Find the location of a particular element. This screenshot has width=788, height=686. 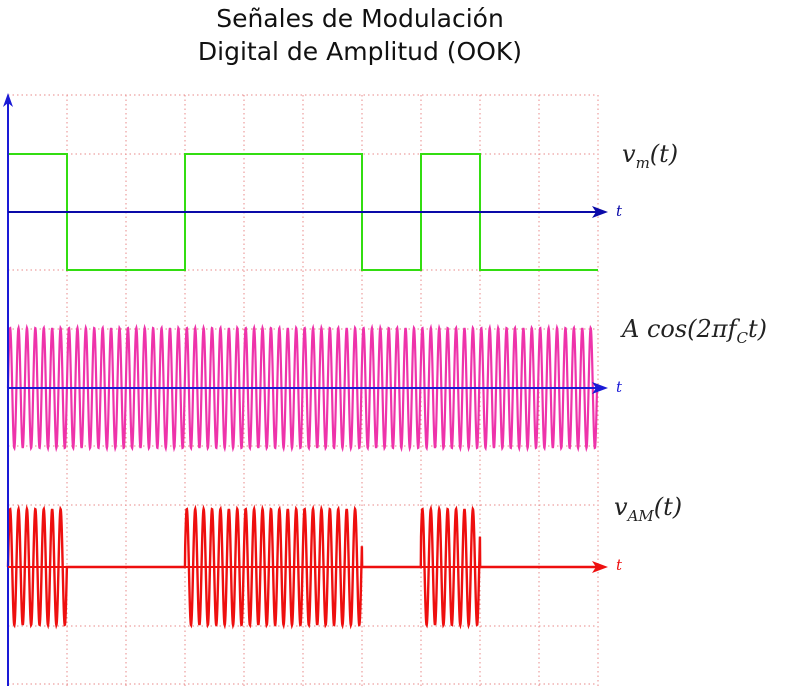

label-vm: vm(t) is located at coordinates (650, 156).